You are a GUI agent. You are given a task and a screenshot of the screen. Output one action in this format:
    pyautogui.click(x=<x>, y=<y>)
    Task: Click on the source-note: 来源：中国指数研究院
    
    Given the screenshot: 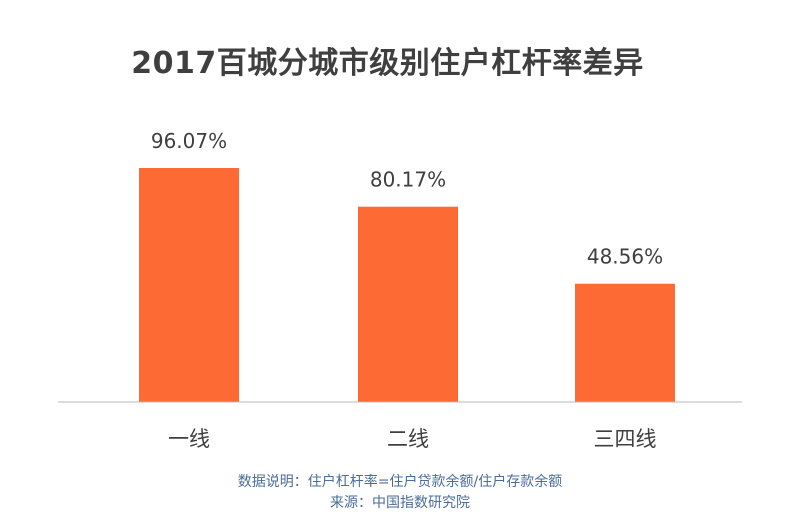 What is the action you would take?
    pyautogui.click(x=400, y=503)
    